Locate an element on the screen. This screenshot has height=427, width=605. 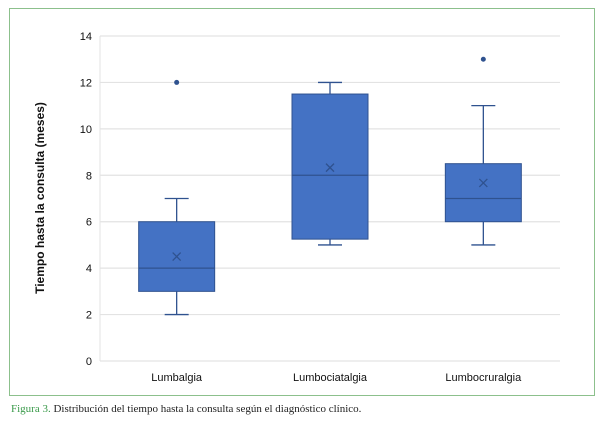
box-lumbocruralgia is located at coordinates (483, 151).